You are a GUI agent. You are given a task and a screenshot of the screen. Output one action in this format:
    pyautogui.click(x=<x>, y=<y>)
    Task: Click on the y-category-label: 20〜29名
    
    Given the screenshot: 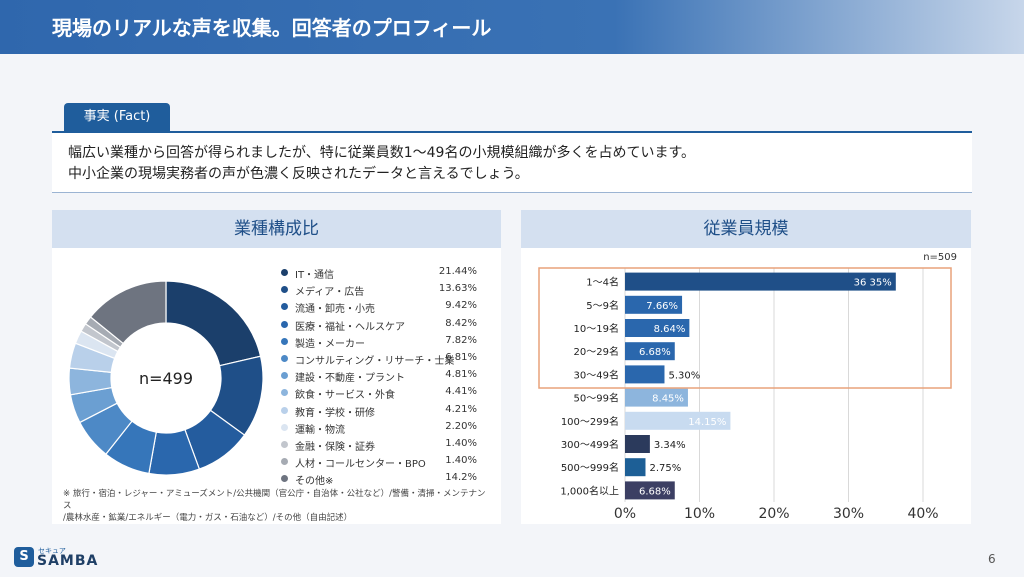 What is the action you would take?
    pyautogui.click(x=596, y=351)
    